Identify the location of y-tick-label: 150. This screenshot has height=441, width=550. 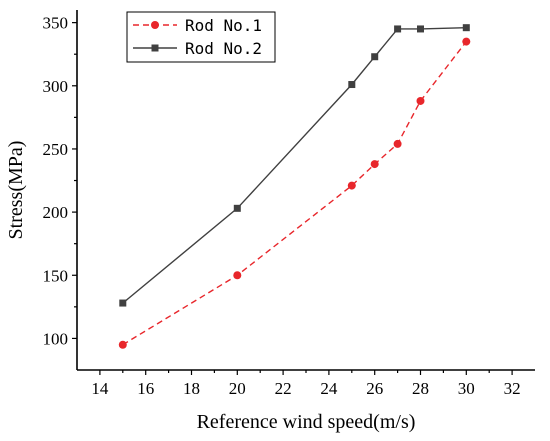
(56, 275).